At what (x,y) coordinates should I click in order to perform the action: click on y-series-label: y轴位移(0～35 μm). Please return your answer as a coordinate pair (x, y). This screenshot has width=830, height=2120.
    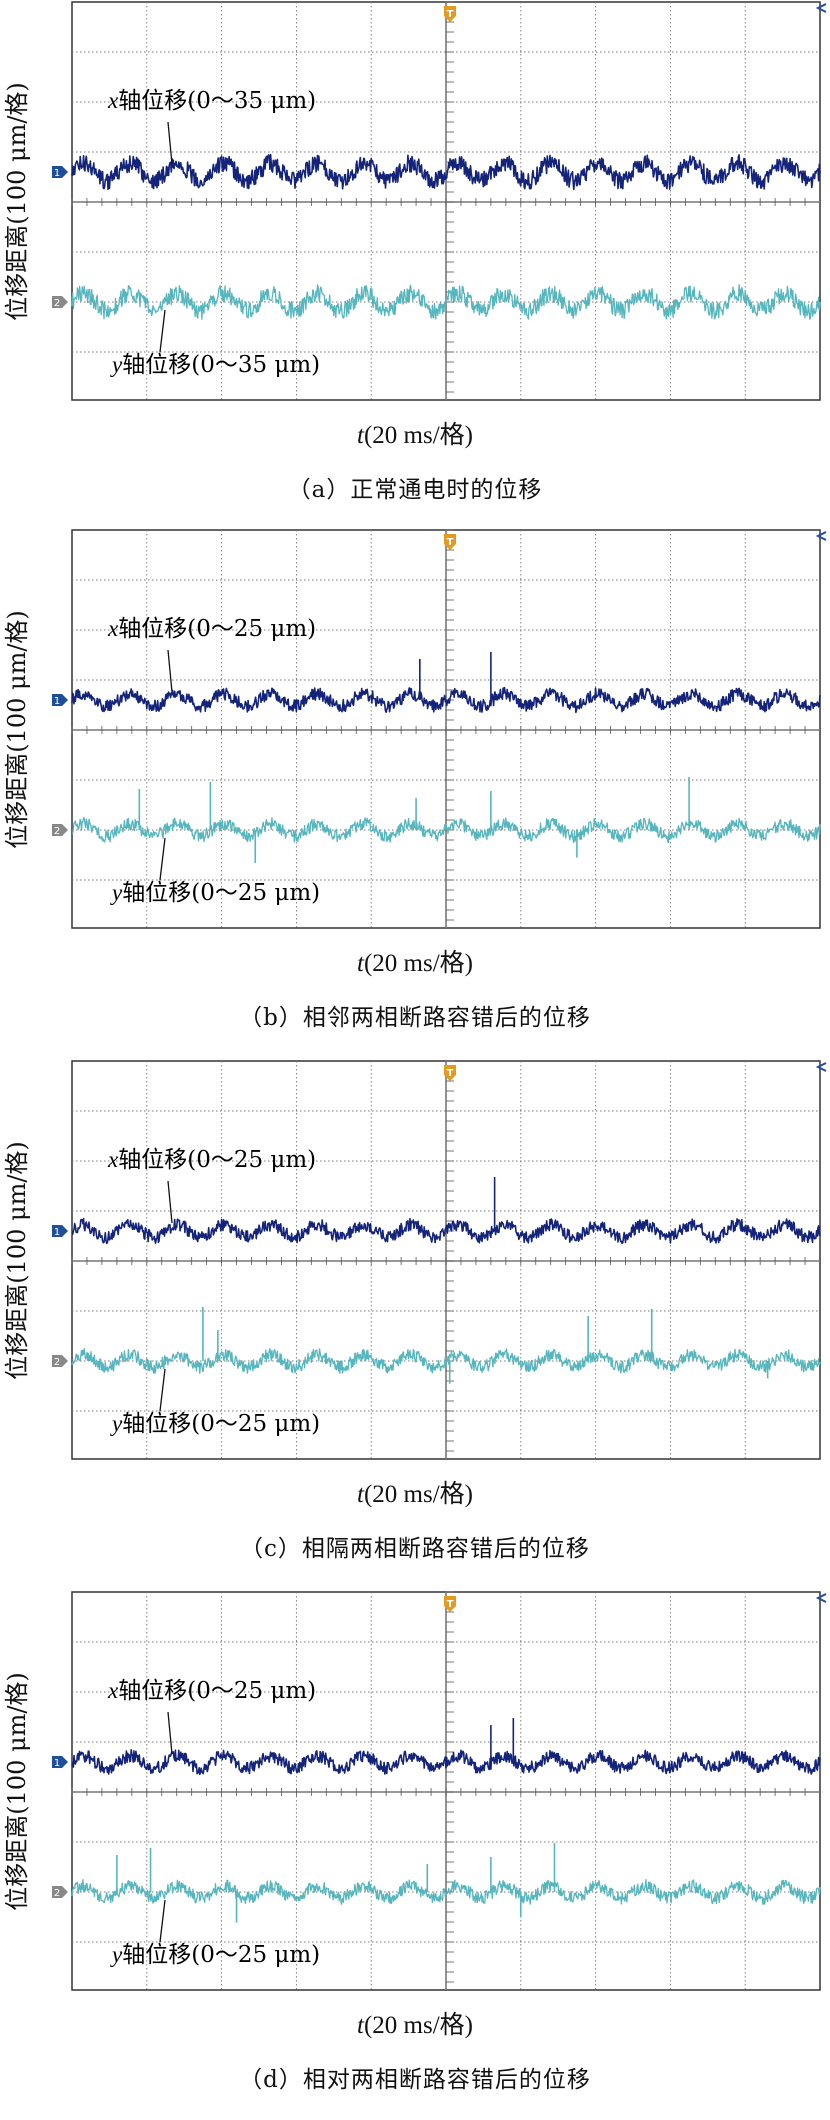
    Looking at the image, I should click on (215, 365).